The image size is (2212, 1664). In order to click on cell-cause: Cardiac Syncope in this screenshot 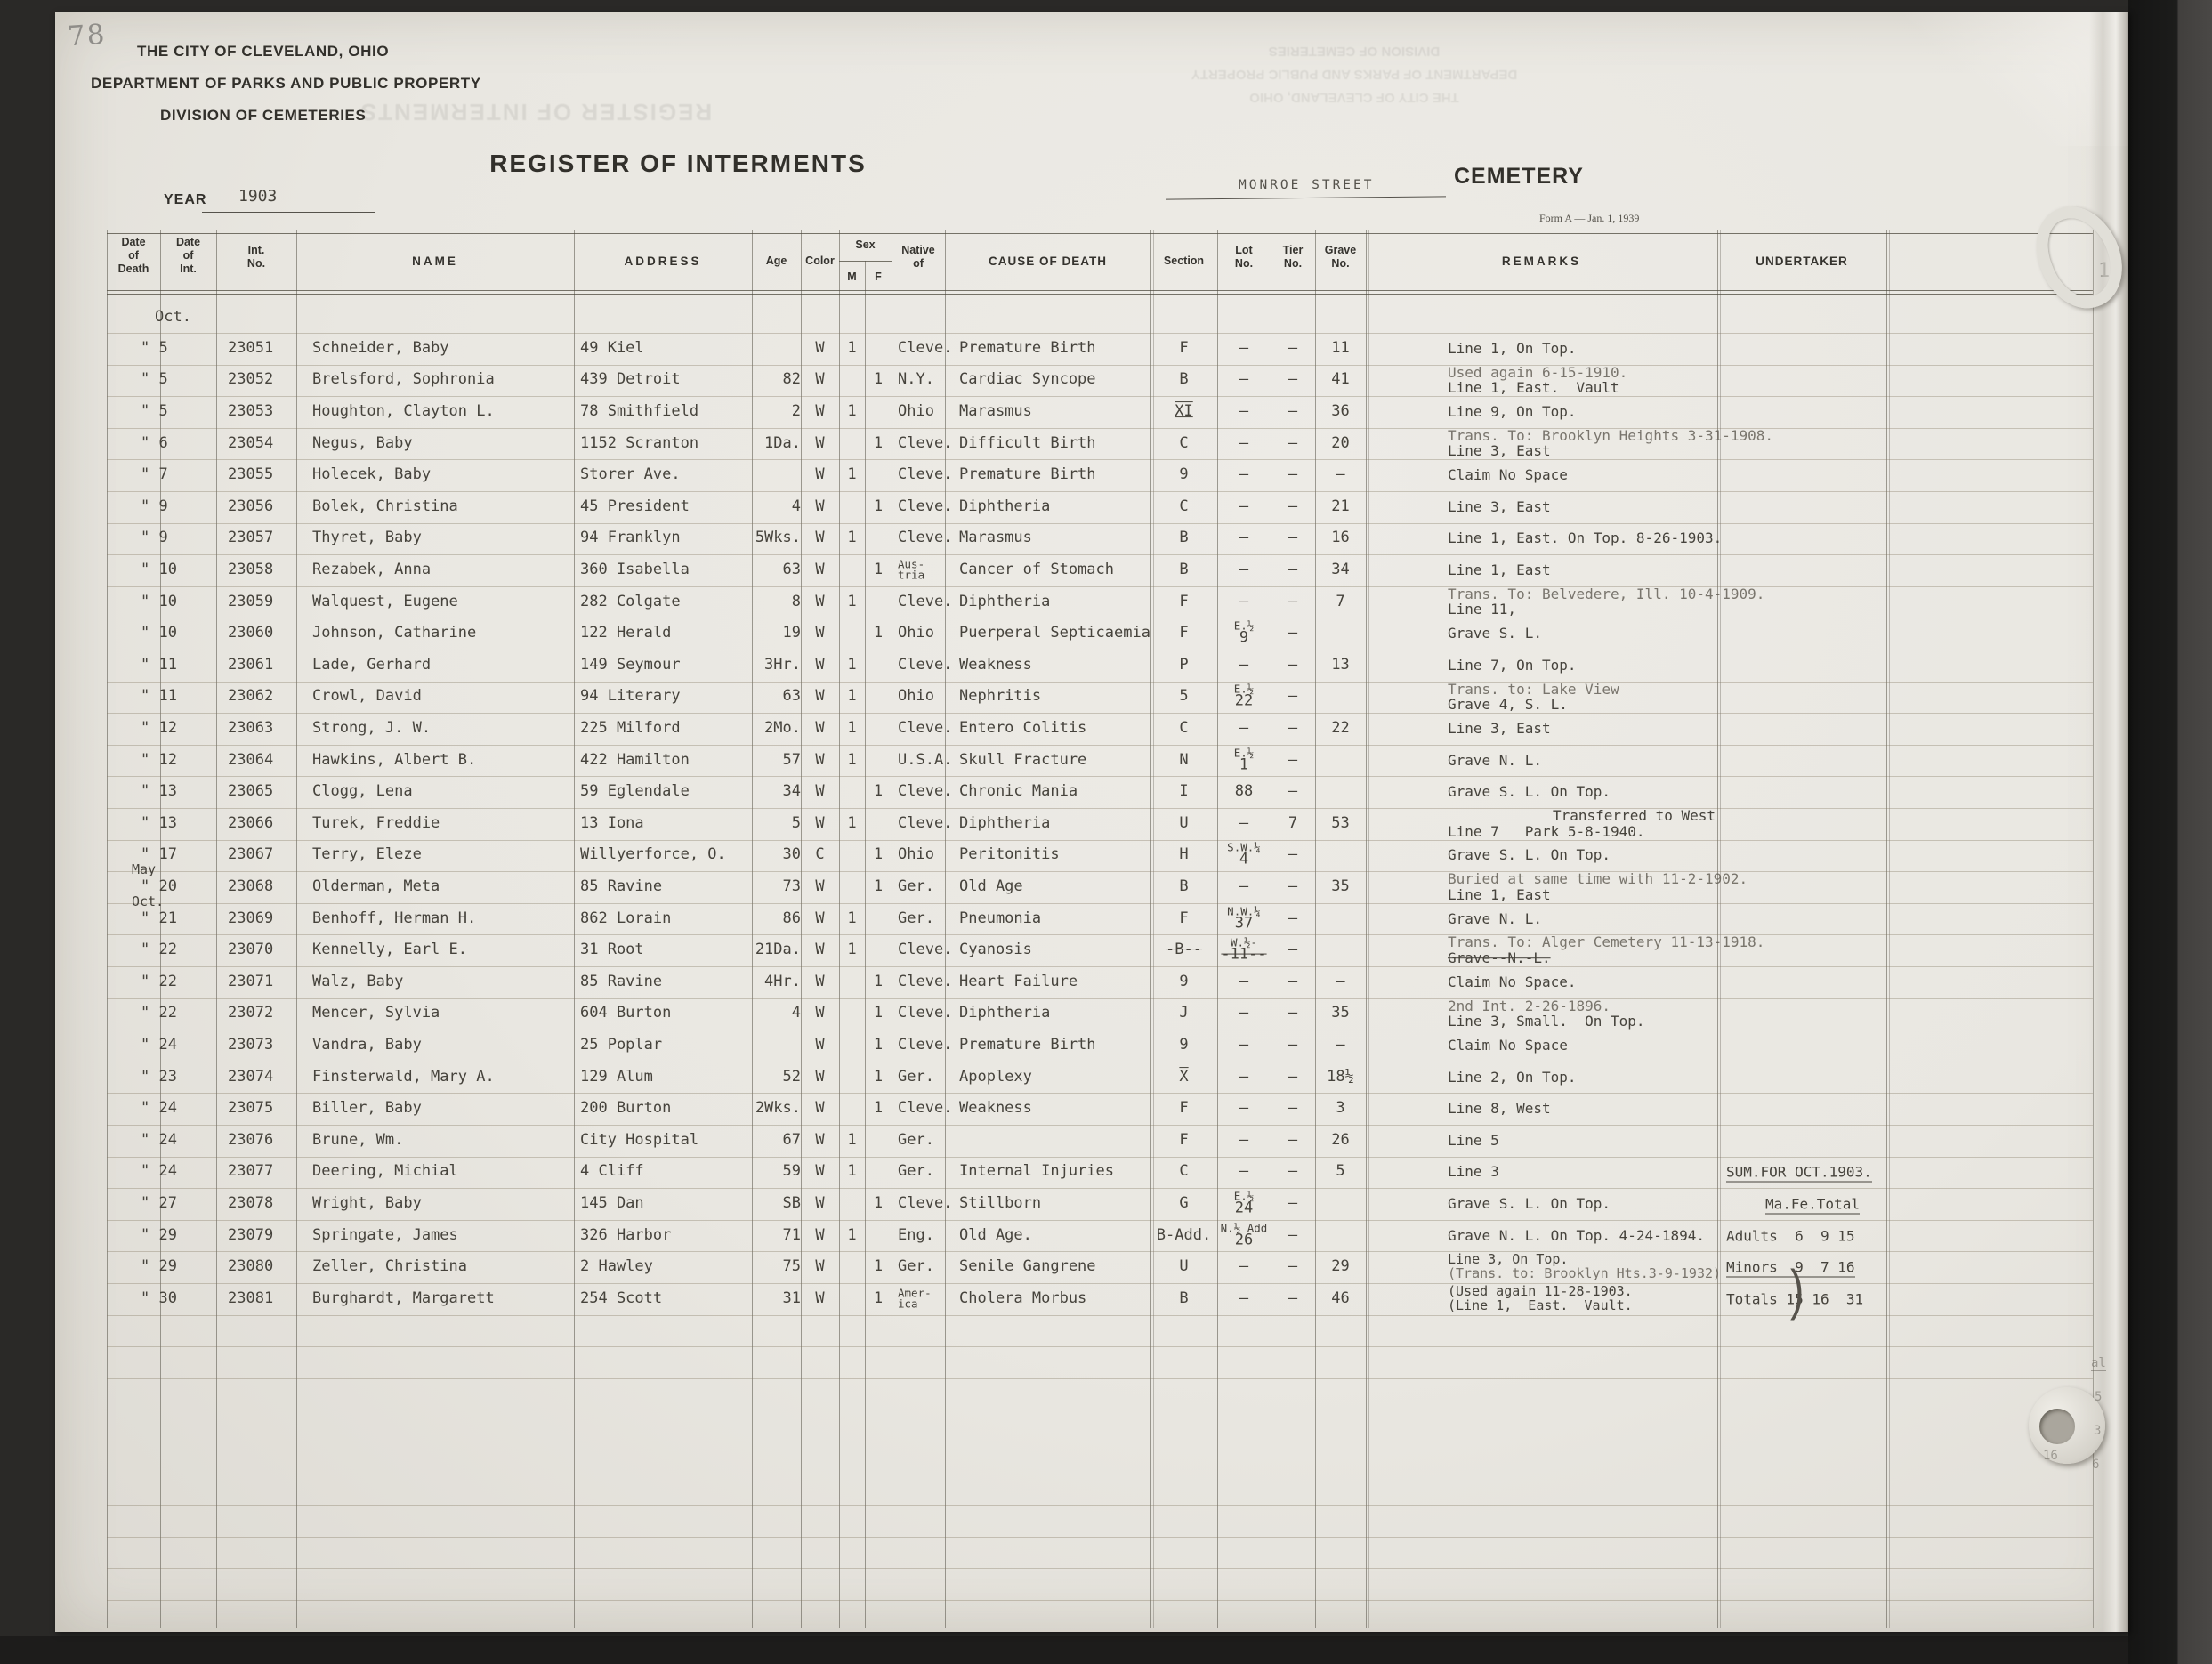, I will do `click(1027, 379)`.